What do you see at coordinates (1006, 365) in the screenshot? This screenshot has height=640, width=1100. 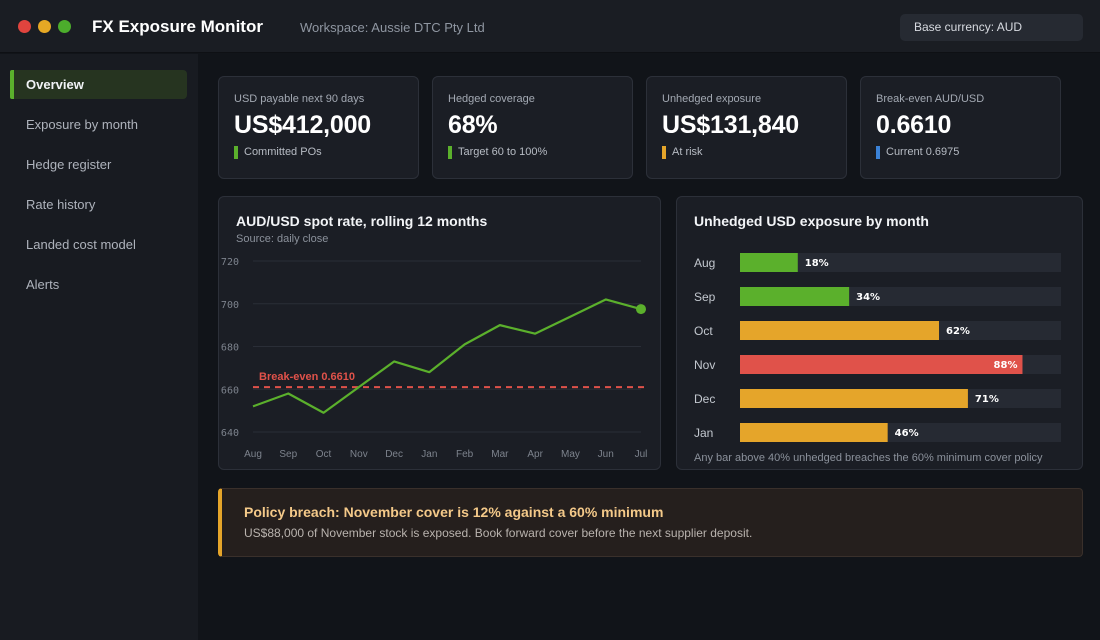 I see `bar-value-label: 88%` at bounding box center [1006, 365].